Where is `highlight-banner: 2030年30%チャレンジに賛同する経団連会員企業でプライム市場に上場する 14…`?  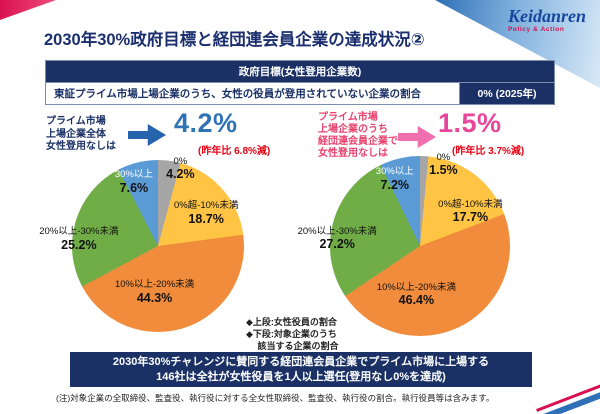 highlight-banner: 2030年30%チャレンジに賛同する経団連会員企業でプライム市場に上場する 14… is located at coordinates (301, 369).